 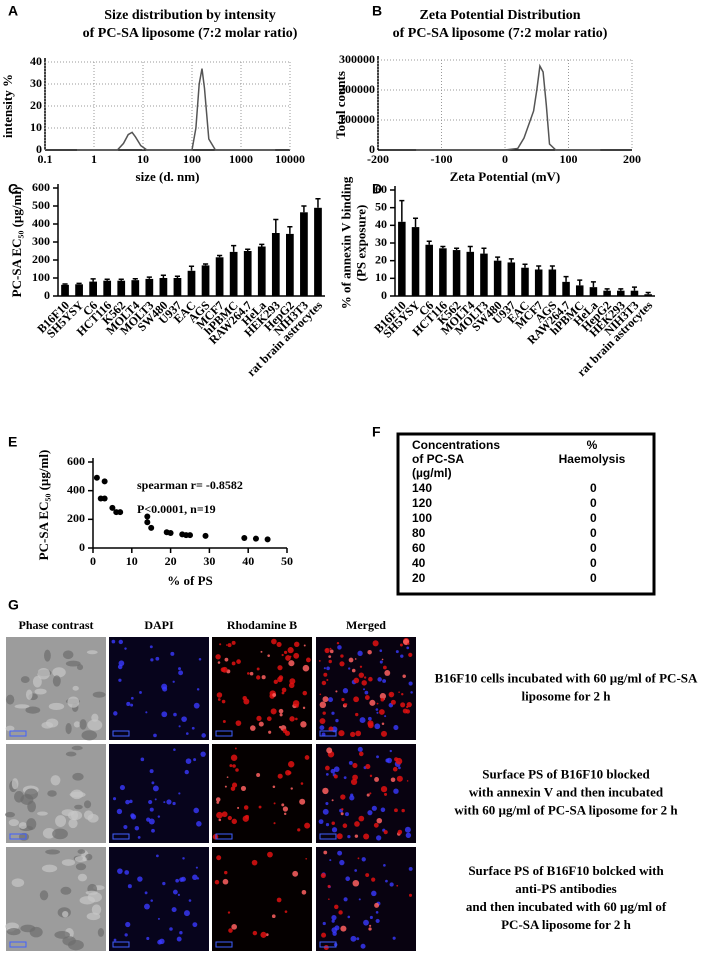 What do you see at coordinates (41, 187) in the screenshot?
I see `y-tick-label: 600` at bounding box center [41, 187].